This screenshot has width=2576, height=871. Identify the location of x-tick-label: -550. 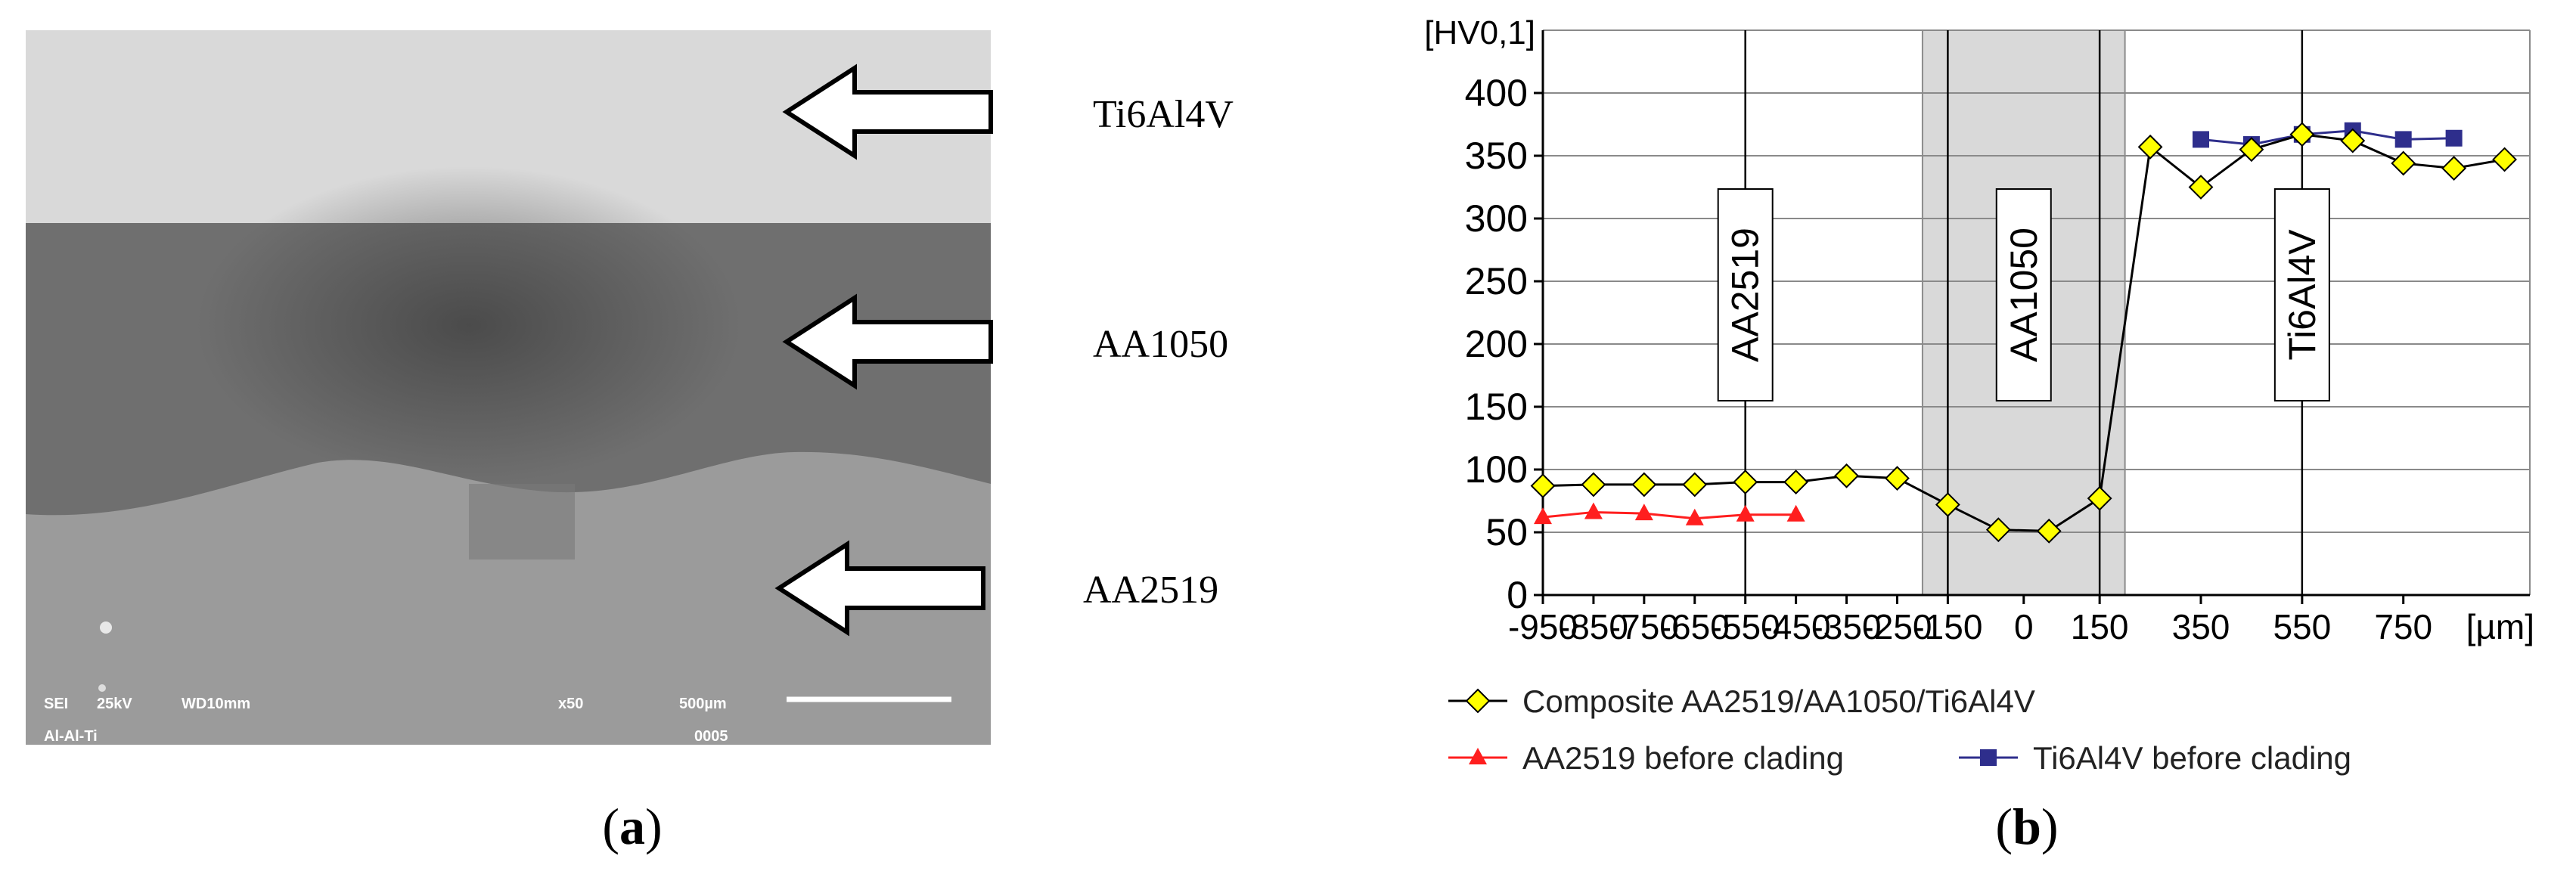
(1745, 626).